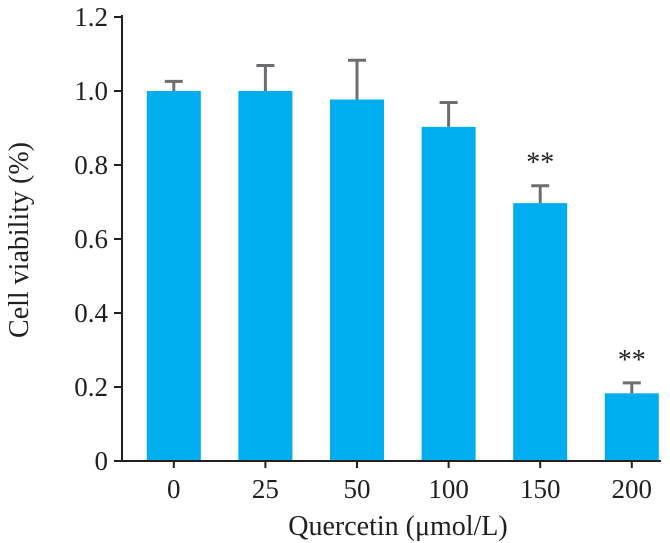 Image resolution: width=670 pixels, height=543 pixels. What do you see at coordinates (632, 489) in the screenshot?
I see `x-tick-label-200: 200` at bounding box center [632, 489].